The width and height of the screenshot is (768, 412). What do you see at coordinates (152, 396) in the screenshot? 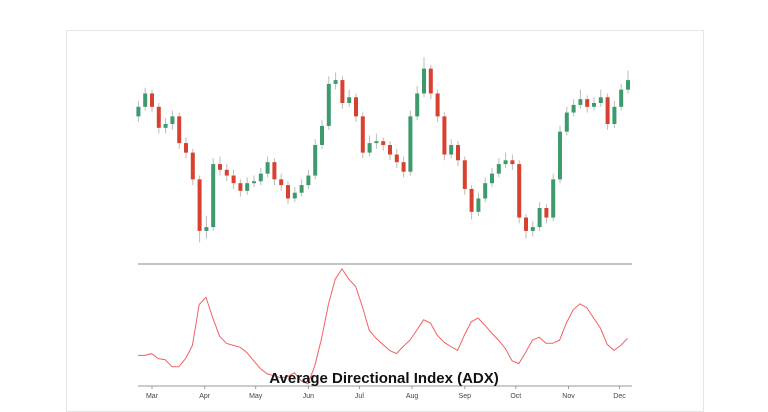
I see `x-tick-label: Mar` at bounding box center [152, 396].